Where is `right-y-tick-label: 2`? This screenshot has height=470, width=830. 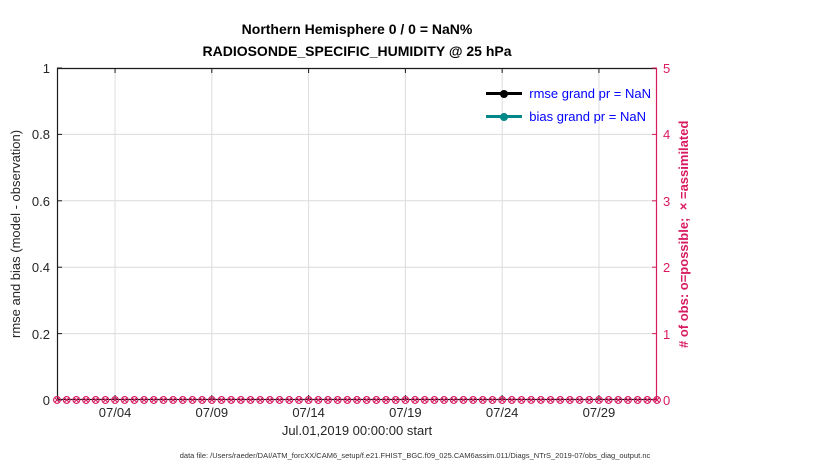
right-y-tick-label: 2 is located at coordinates (667, 268).